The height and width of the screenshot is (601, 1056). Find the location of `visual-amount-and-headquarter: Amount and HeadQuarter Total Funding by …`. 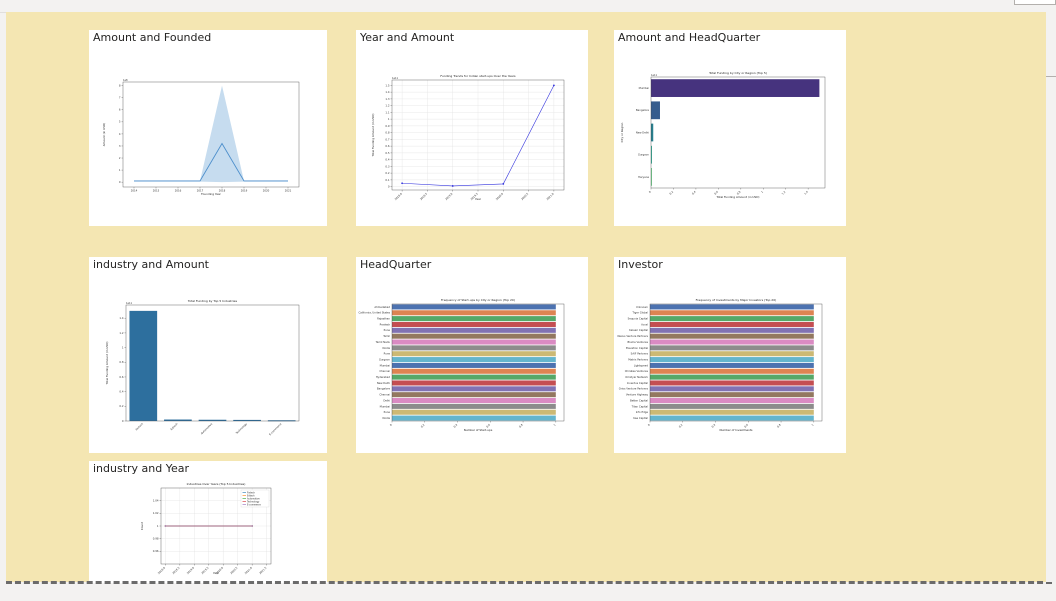

visual-amount-and-headquarter: Amount and HeadQuarter Total Funding by … is located at coordinates (730, 128).